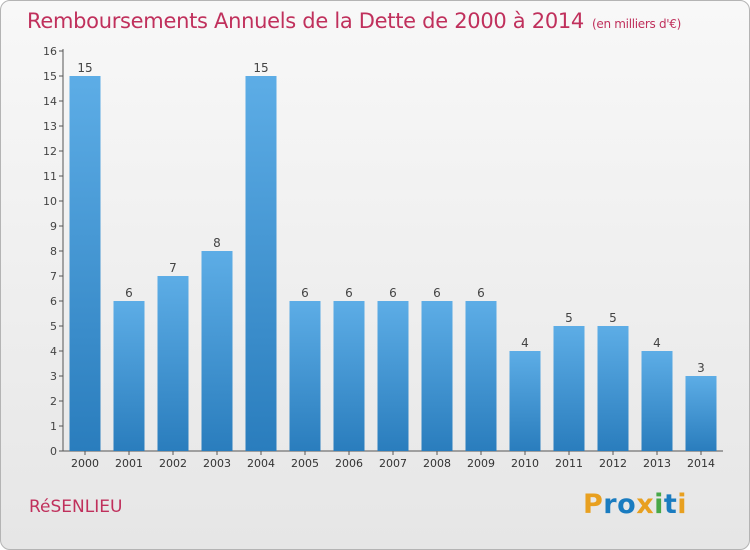 This screenshot has height=550, width=750. What do you see at coordinates (53, 251) in the screenshot?
I see `y-tick-label: 8` at bounding box center [53, 251].